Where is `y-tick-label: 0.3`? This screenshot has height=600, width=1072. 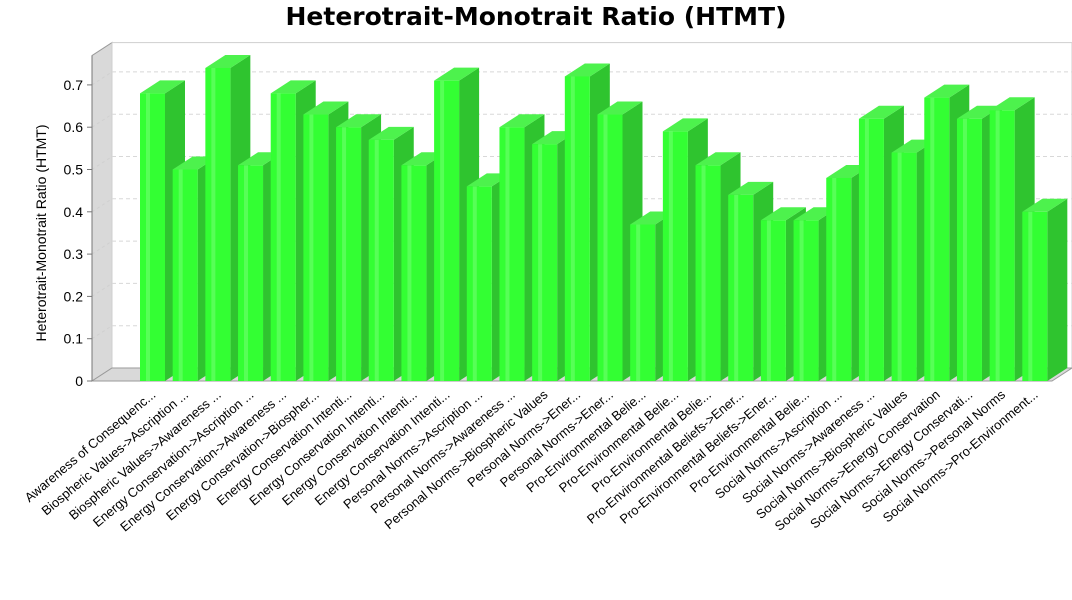
y-tick-label: 0.3 is located at coordinates (74, 254).